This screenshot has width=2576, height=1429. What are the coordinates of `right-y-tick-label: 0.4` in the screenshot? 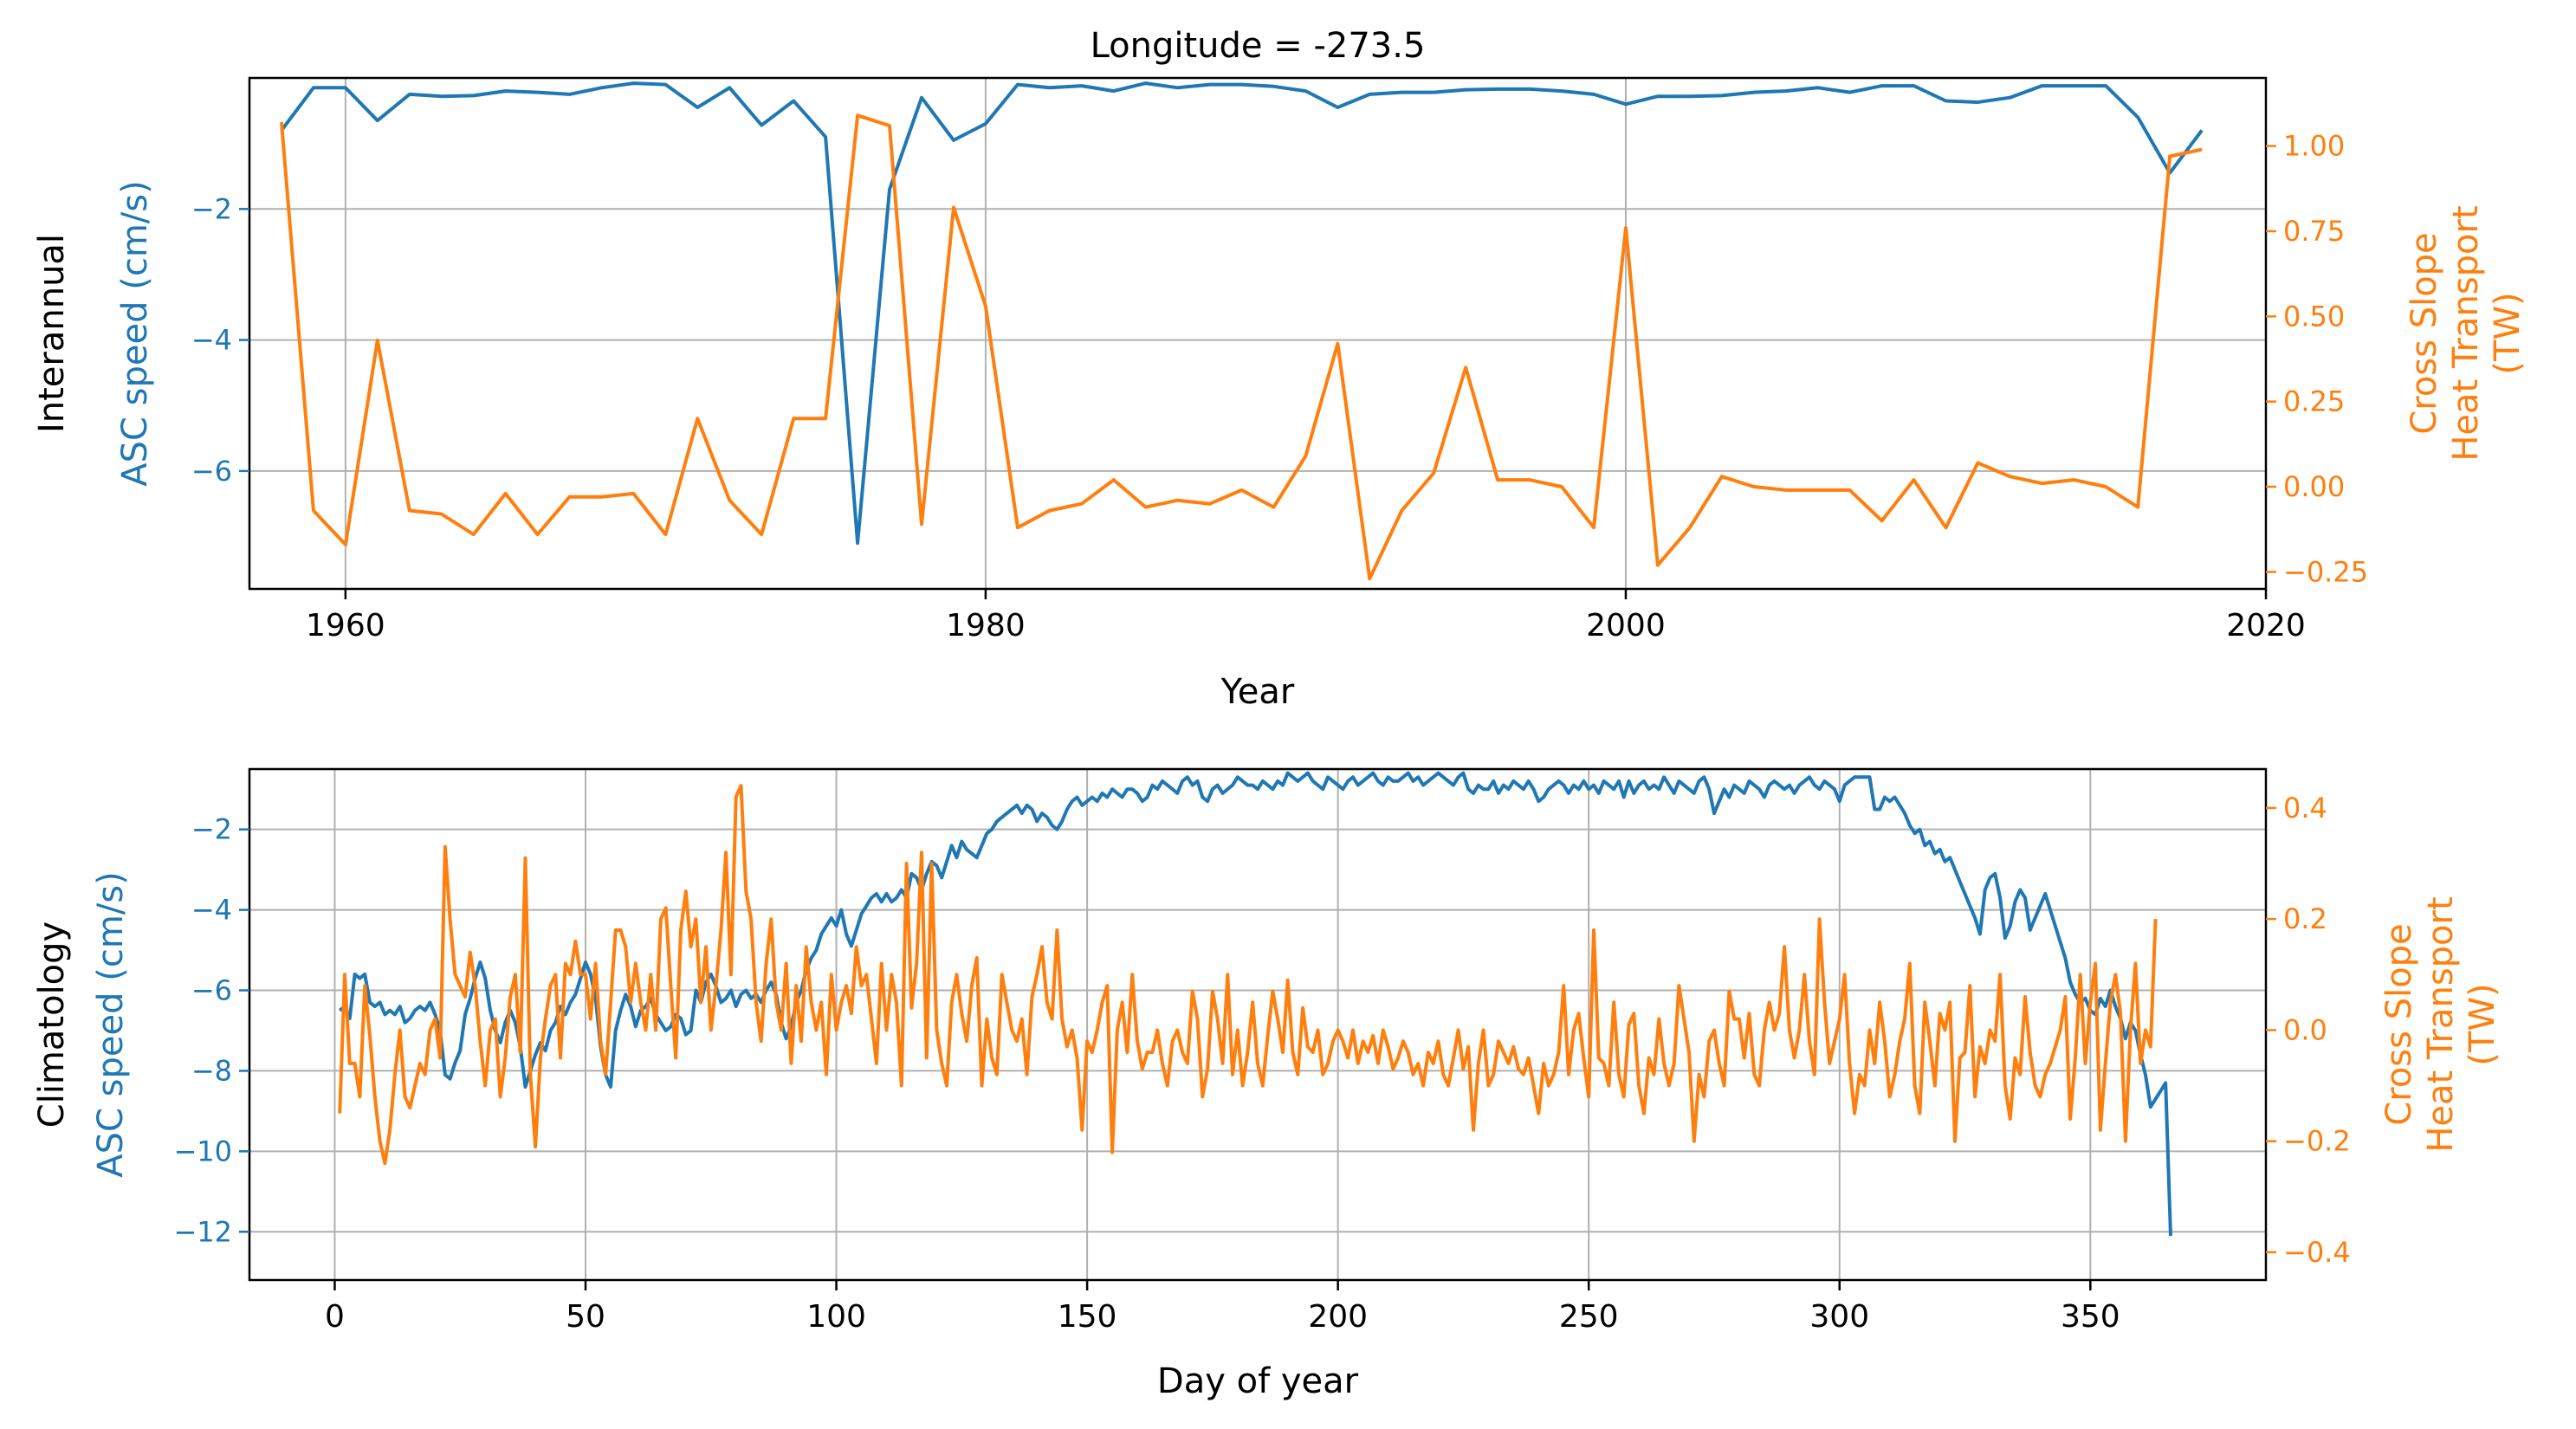 It's located at (2305, 808).